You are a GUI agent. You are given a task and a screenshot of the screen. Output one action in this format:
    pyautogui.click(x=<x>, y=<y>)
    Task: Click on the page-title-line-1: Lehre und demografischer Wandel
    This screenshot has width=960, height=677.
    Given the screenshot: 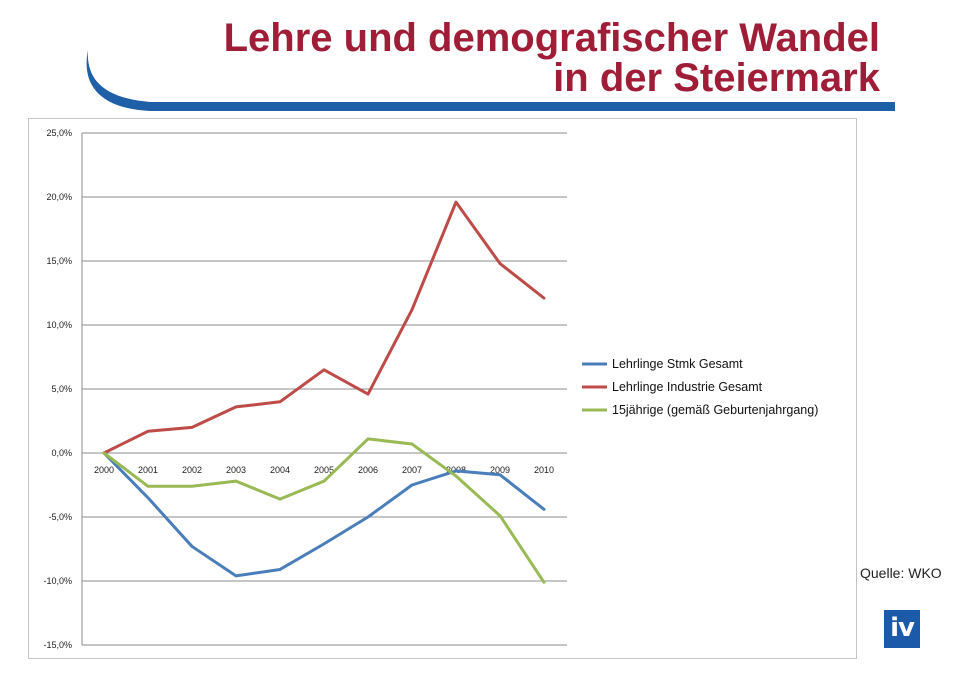 What is the action you would take?
    pyautogui.click(x=551, y=38)
    